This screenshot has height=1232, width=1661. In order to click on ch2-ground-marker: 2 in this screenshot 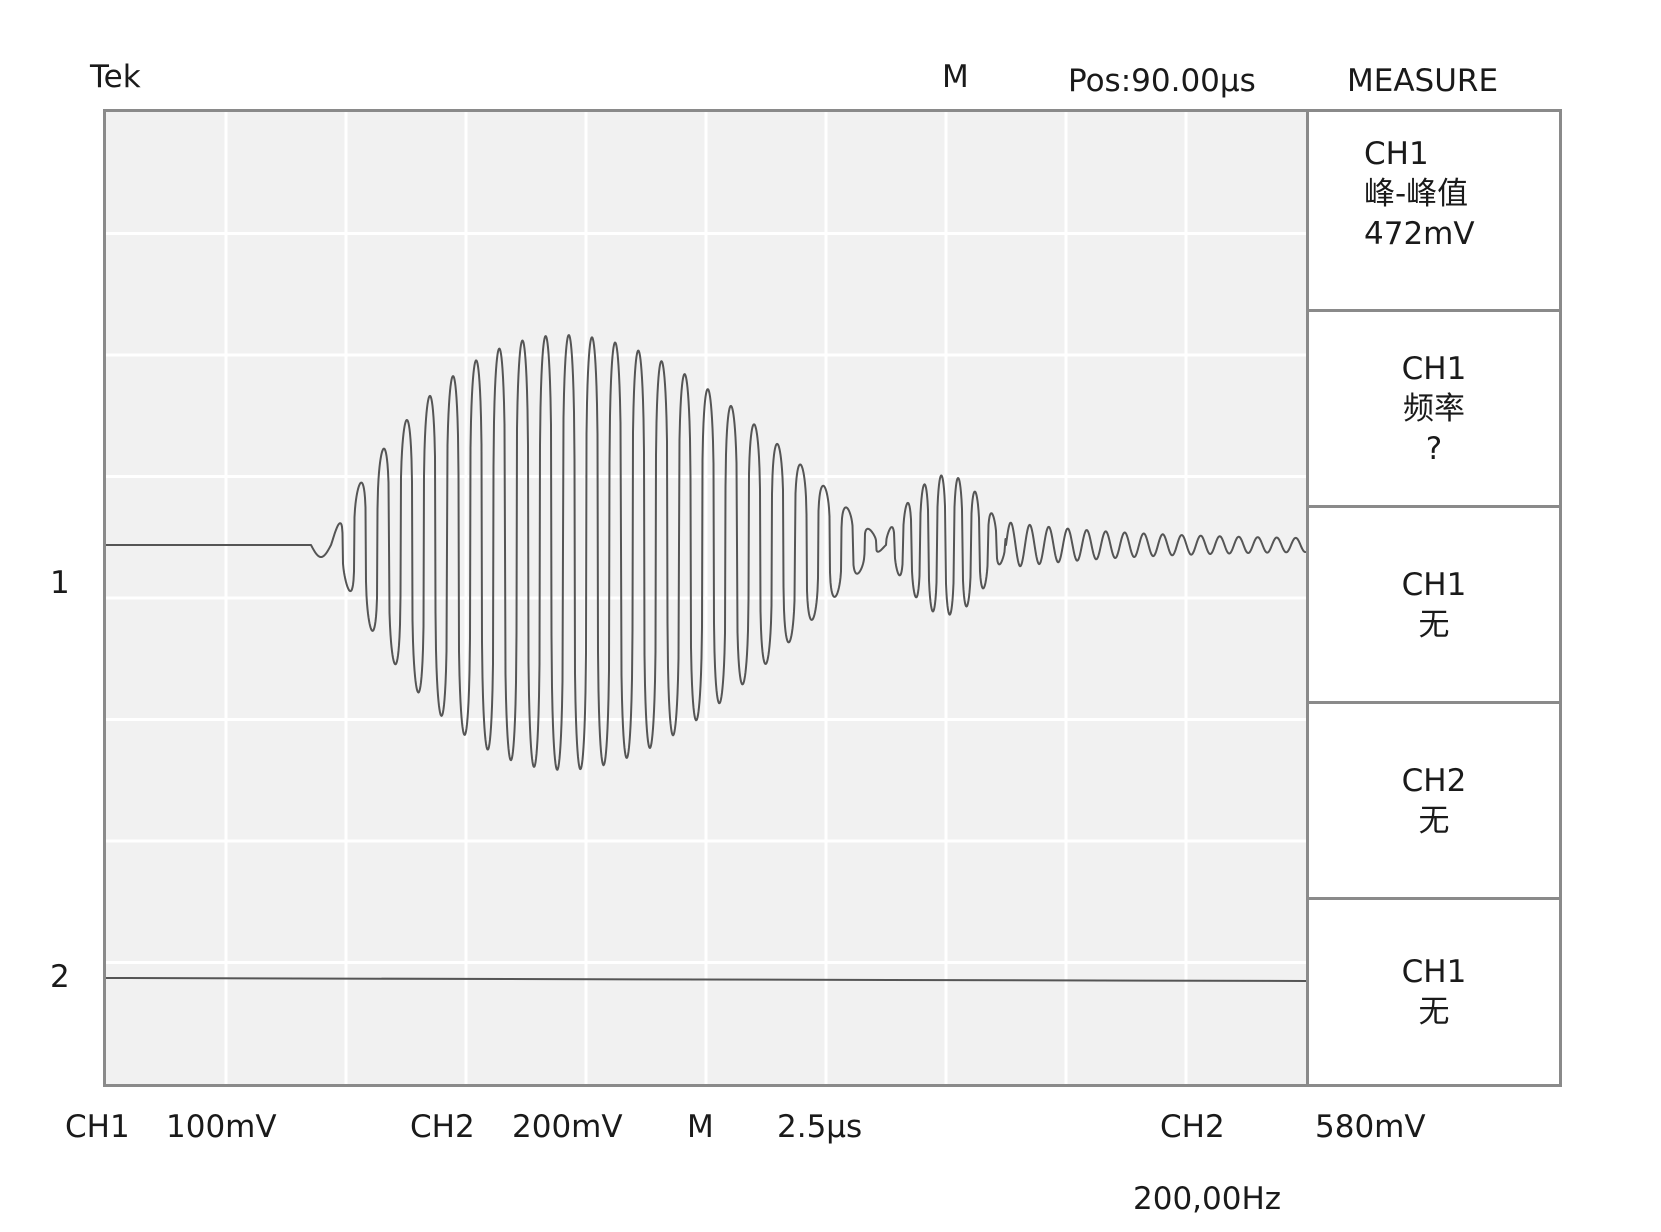, I will do `click(60, 977)`.